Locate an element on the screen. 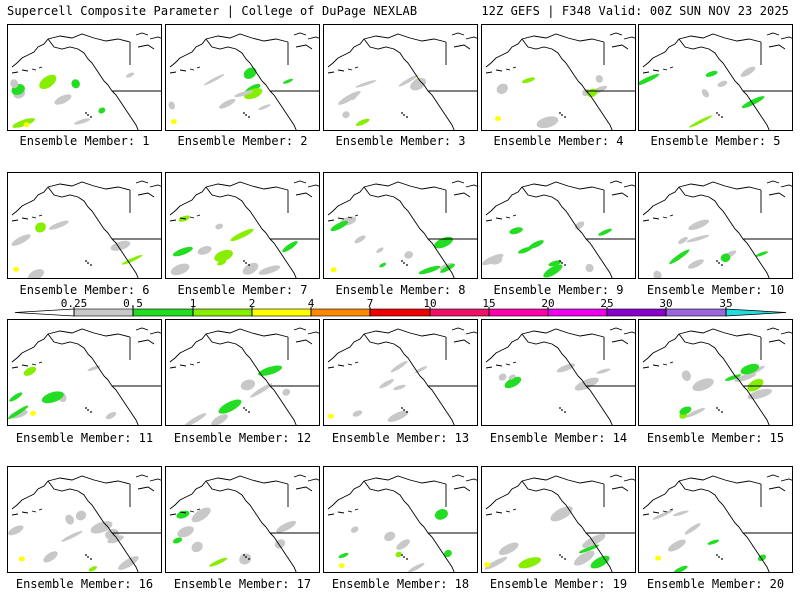 Image resolution: width=800 pixels, height=600 pixels. ensemble-member-label: Ensemble Member: 10 is located at coordinates (715, 290).